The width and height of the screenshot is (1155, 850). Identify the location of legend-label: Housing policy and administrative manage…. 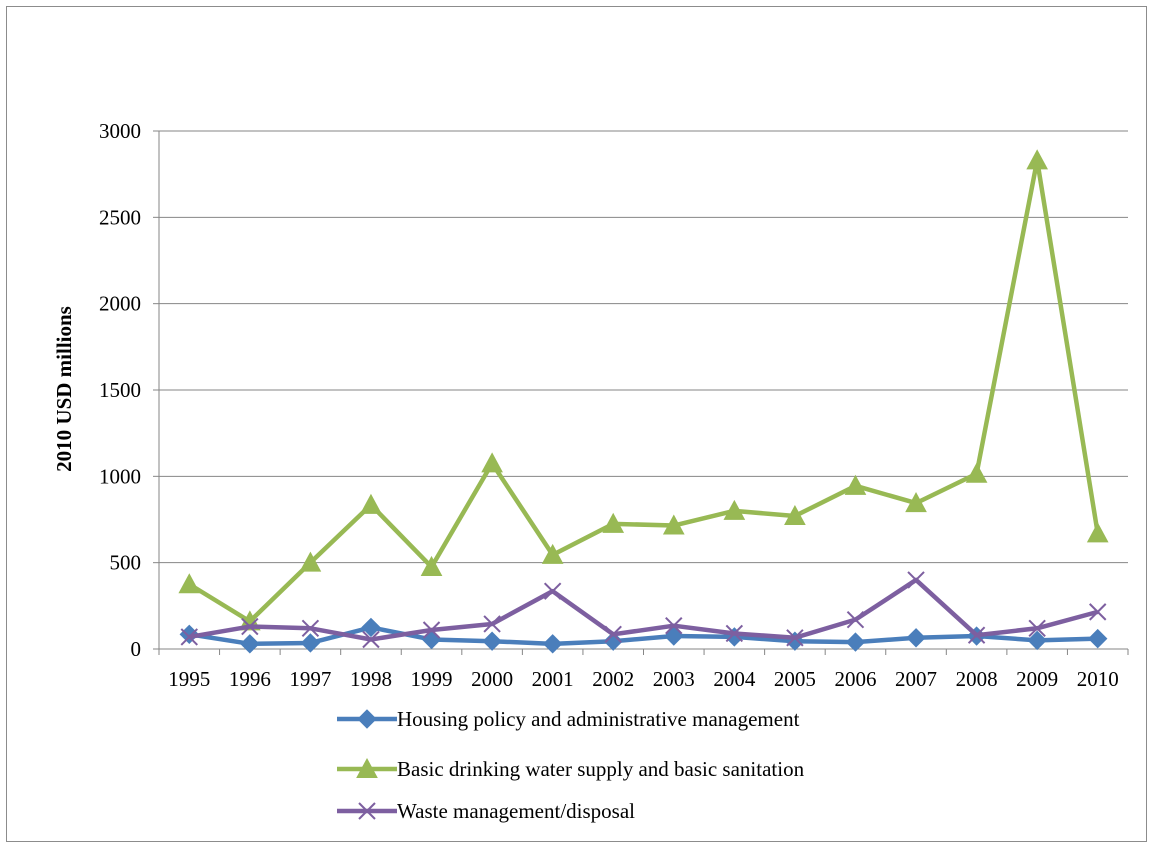
(598, 719).